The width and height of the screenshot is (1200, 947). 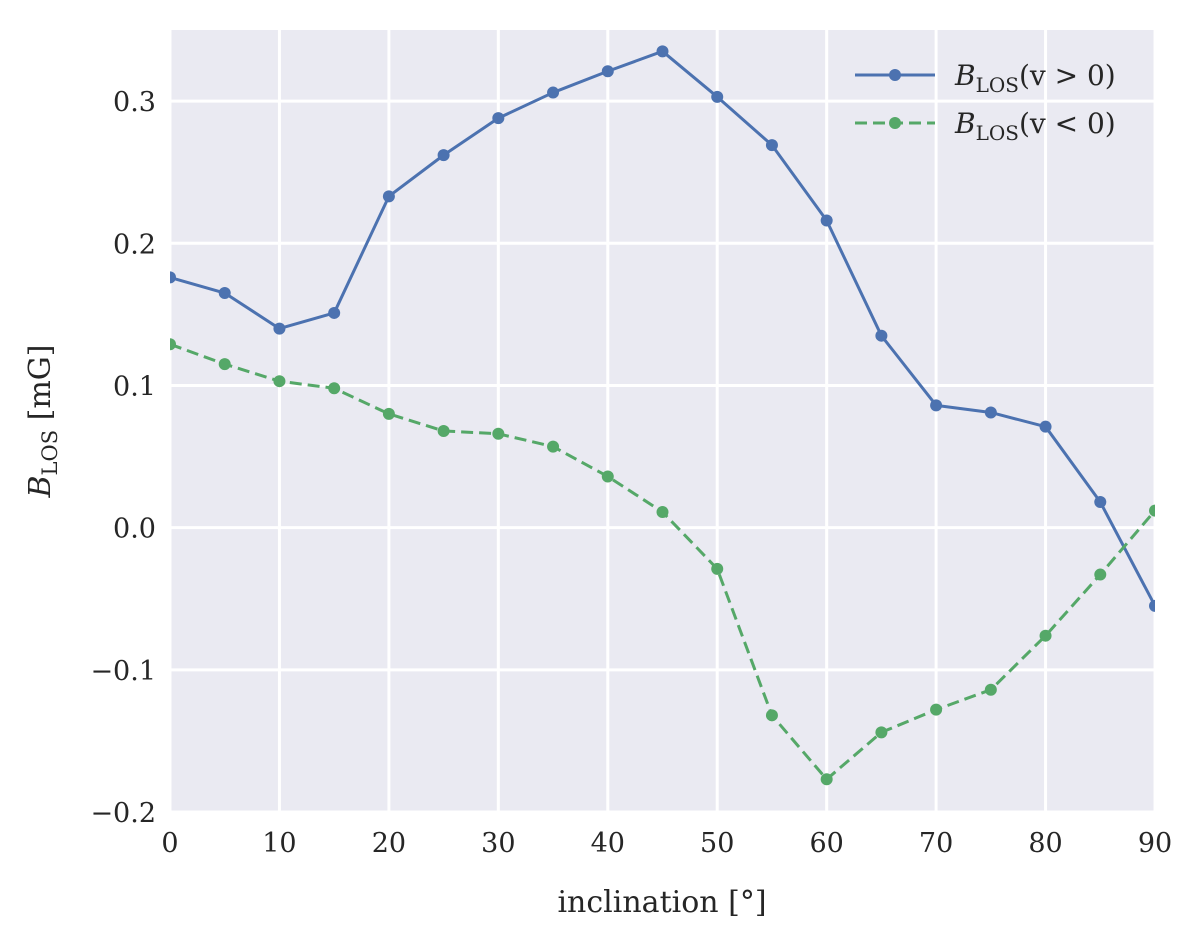 I want to click on y-axis-label-sub: LOS, so click(x=50, y=453).